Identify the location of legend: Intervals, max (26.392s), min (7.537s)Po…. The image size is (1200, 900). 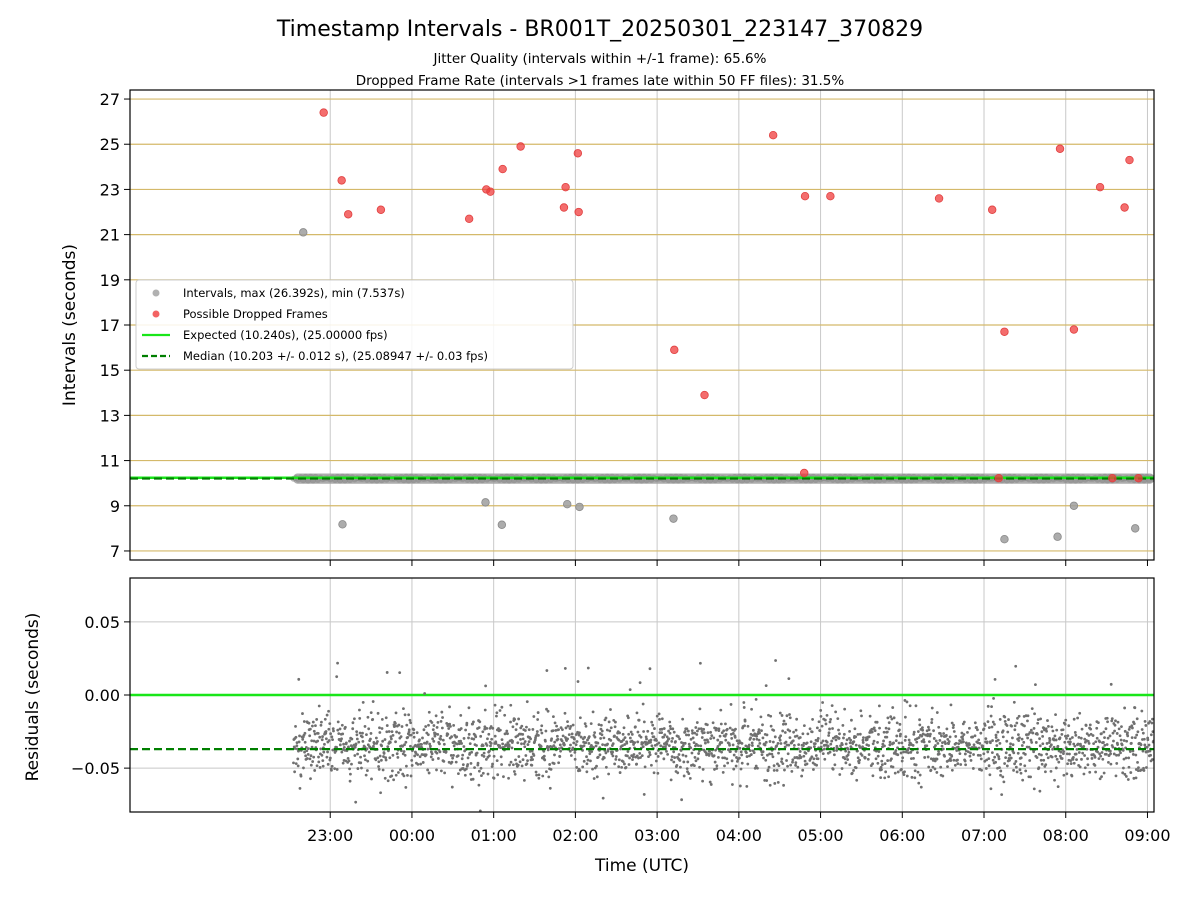
(354, 324).